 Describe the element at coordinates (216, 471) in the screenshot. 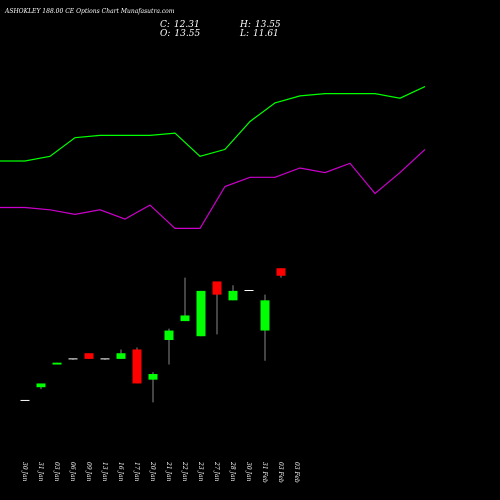

I see `x-tick-label: 27 Jan` at that location.